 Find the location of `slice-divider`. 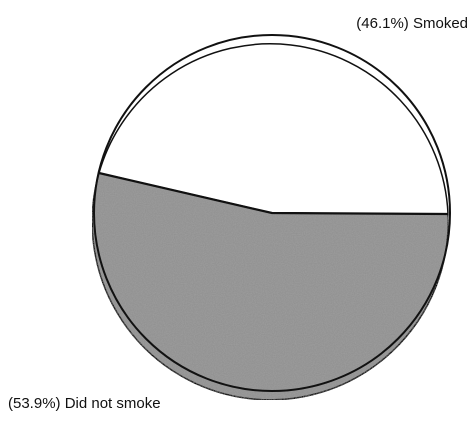

slice-divider is located at coordinates (273, 193).